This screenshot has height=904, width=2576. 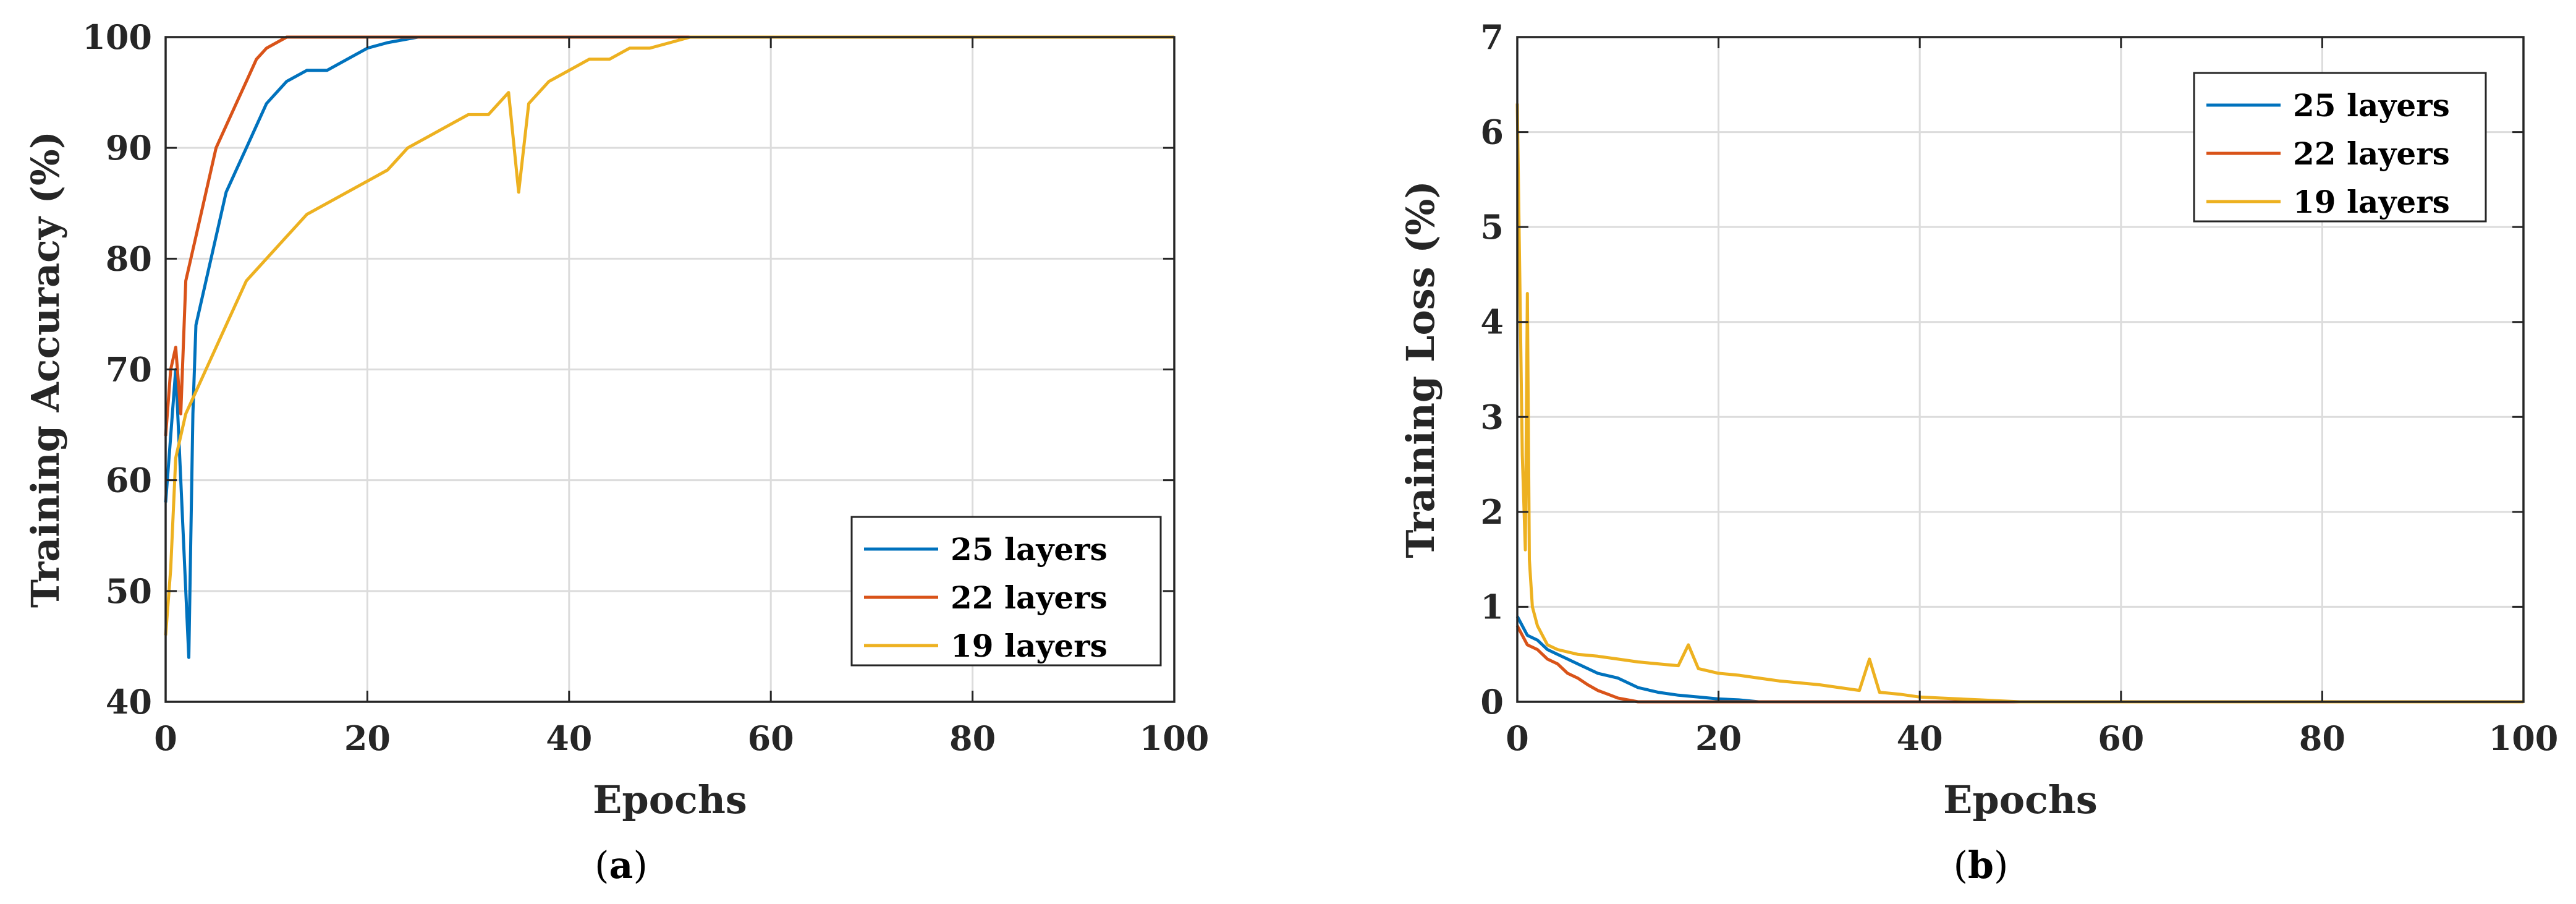 What do you see at coordinates (1981, 865) in the screenshot?
I see `subfigure-caption: (b)` at bounding box center [1981, 865].